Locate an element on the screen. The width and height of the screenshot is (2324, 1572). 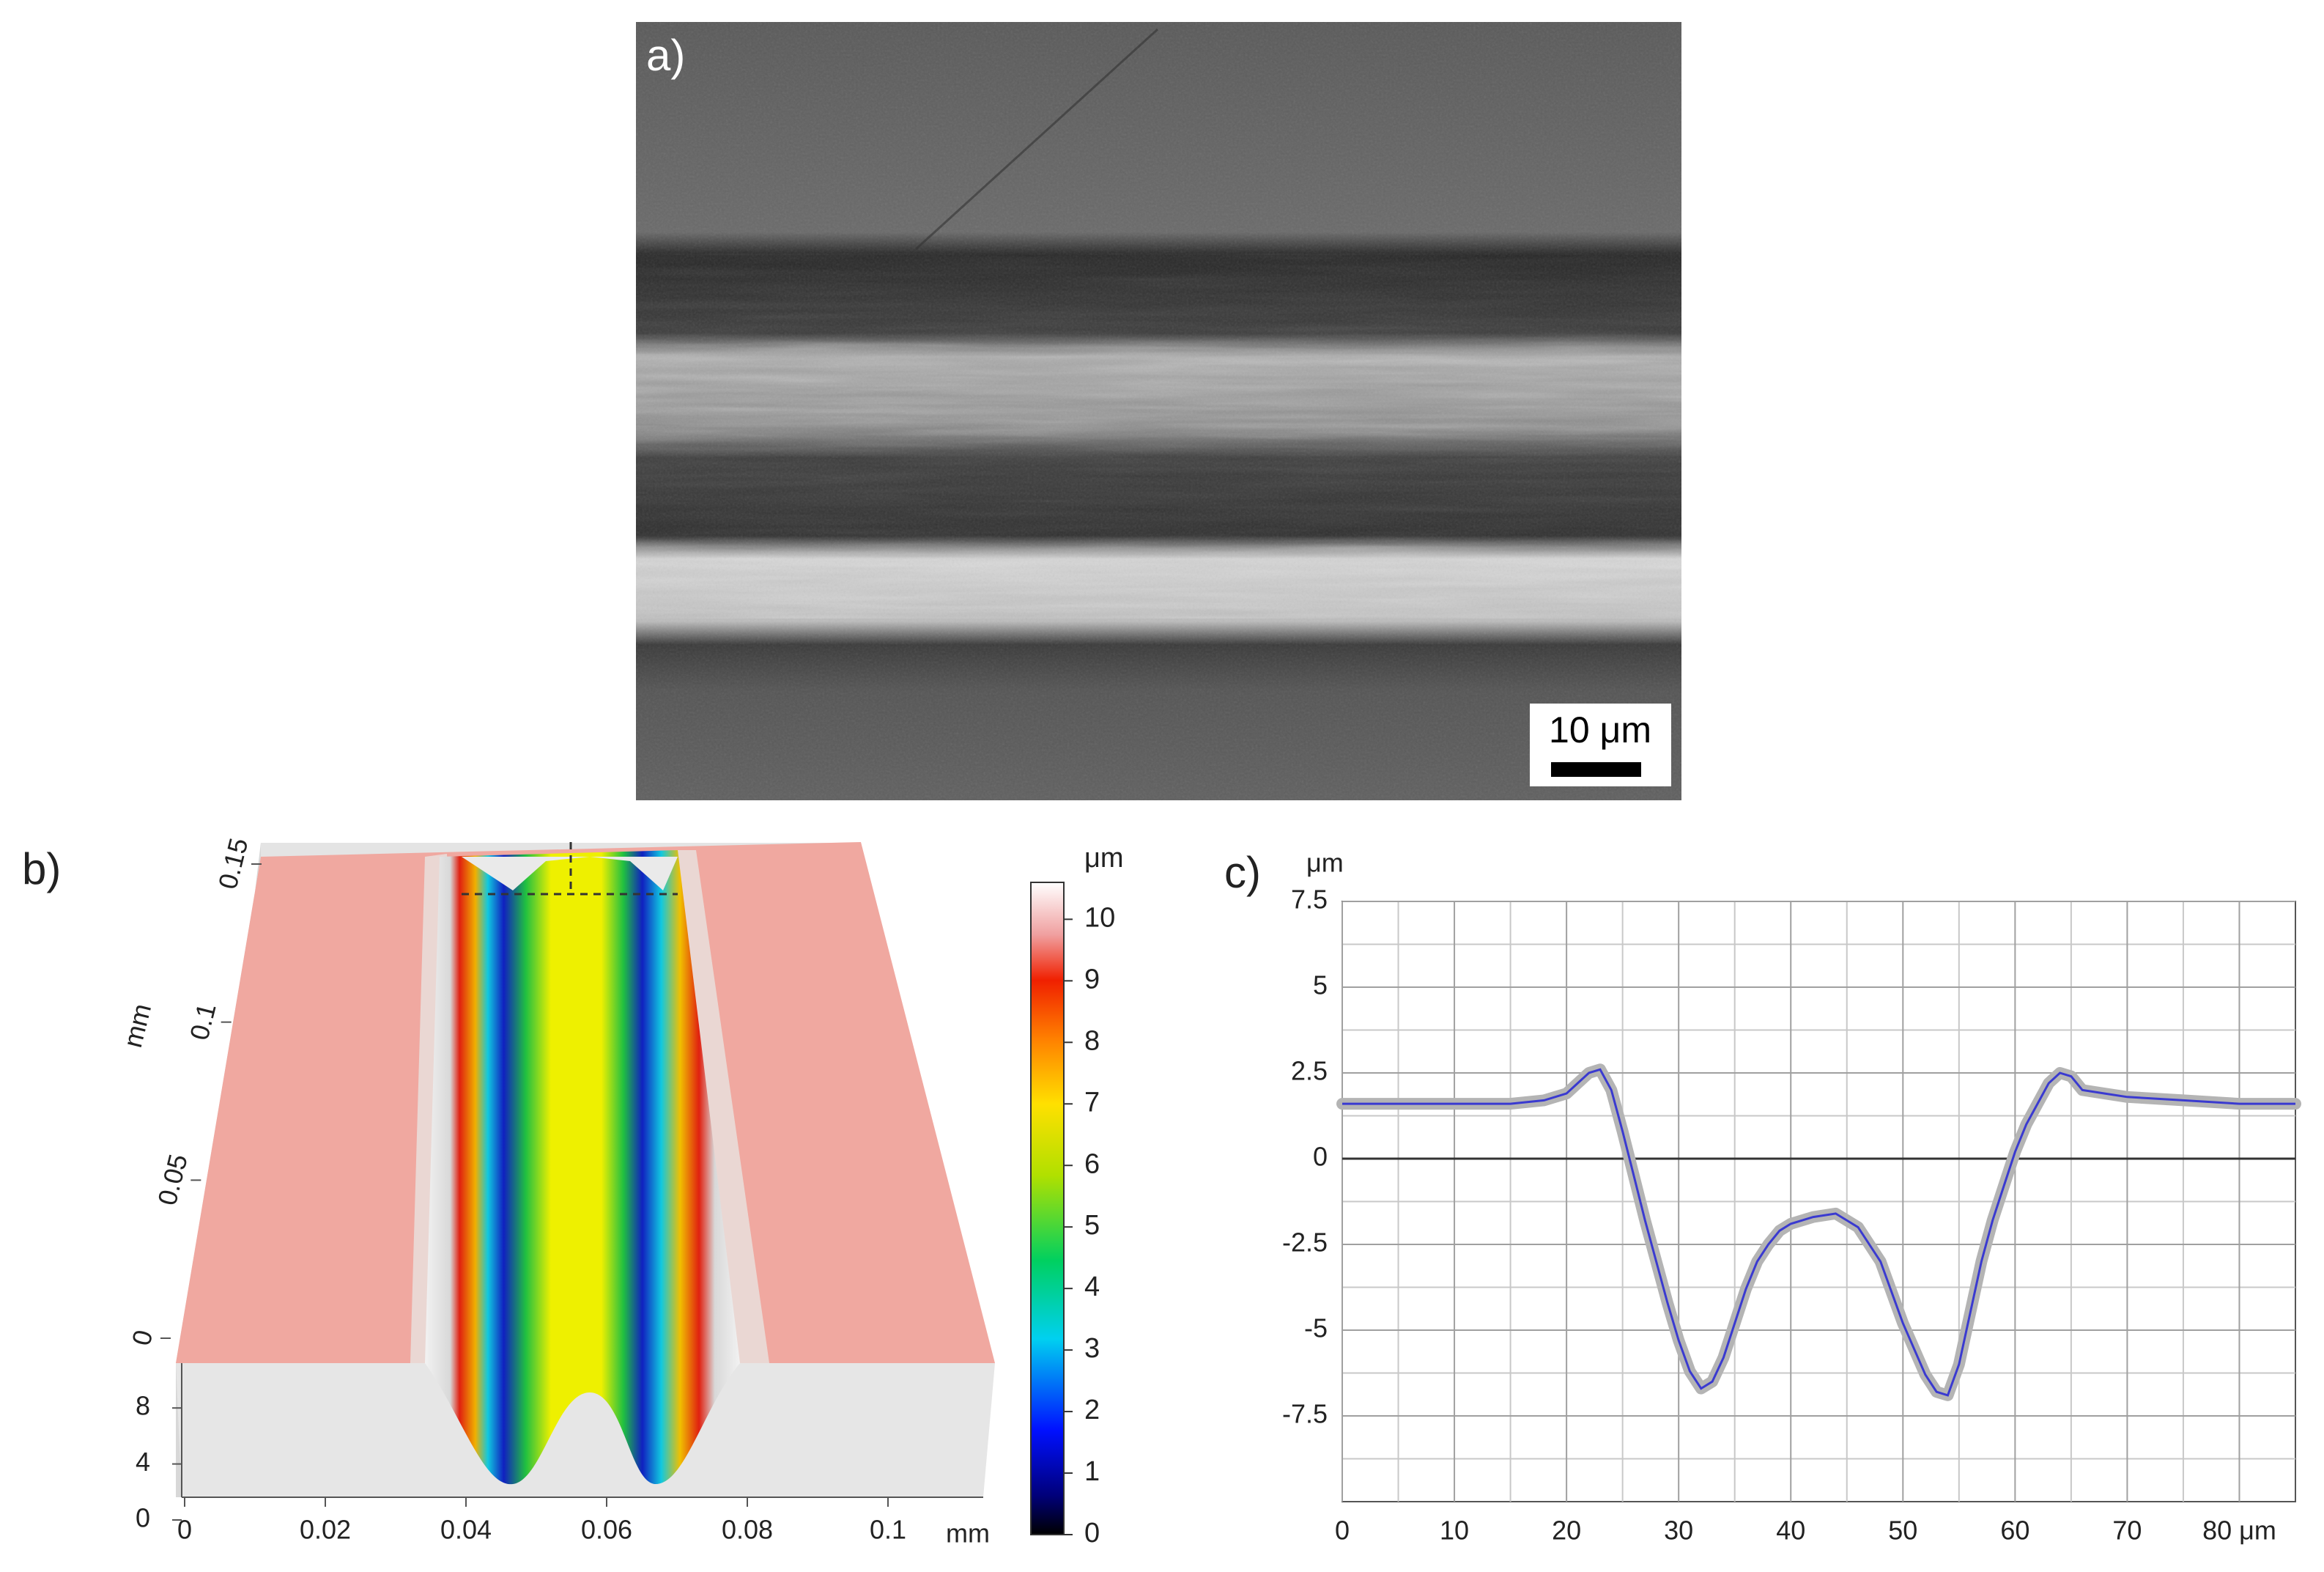
panel-label: a) is located at coordinates (665, 56).